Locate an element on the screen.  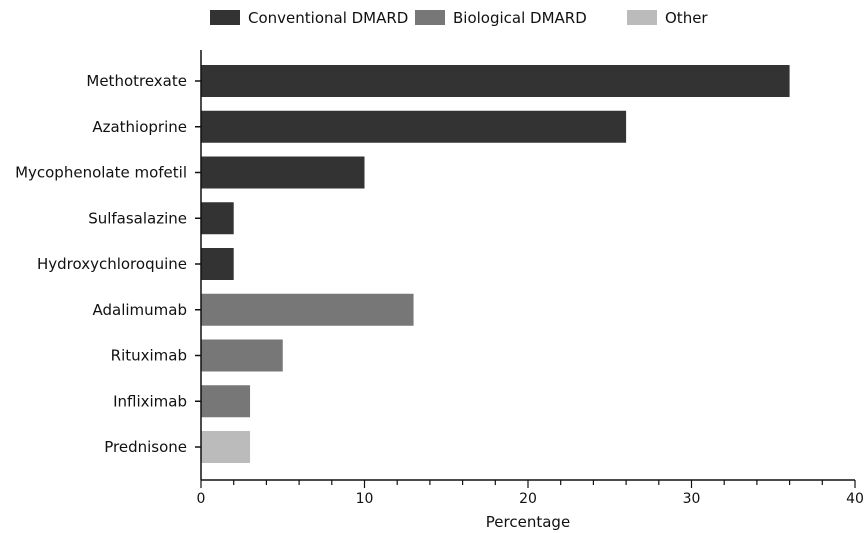
legend-swatch-biological-dmard is located at coordinates (430, 17).